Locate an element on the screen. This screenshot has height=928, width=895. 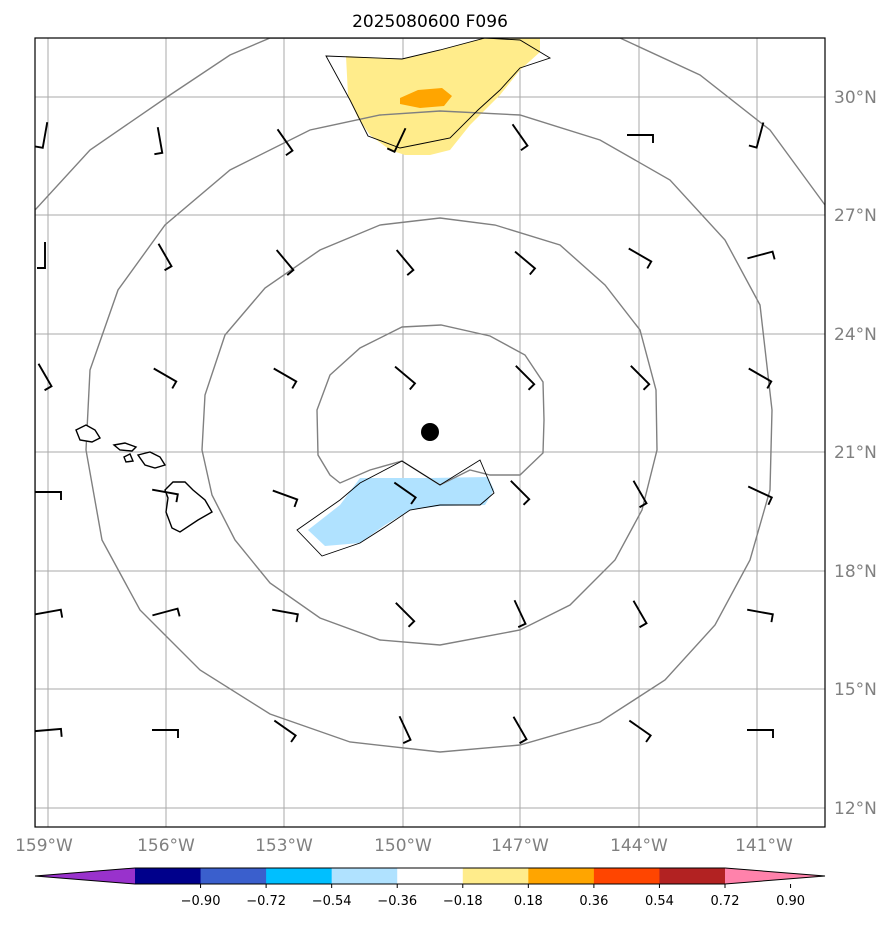
lat-label: 12°N is located at coordinates (855, 809).